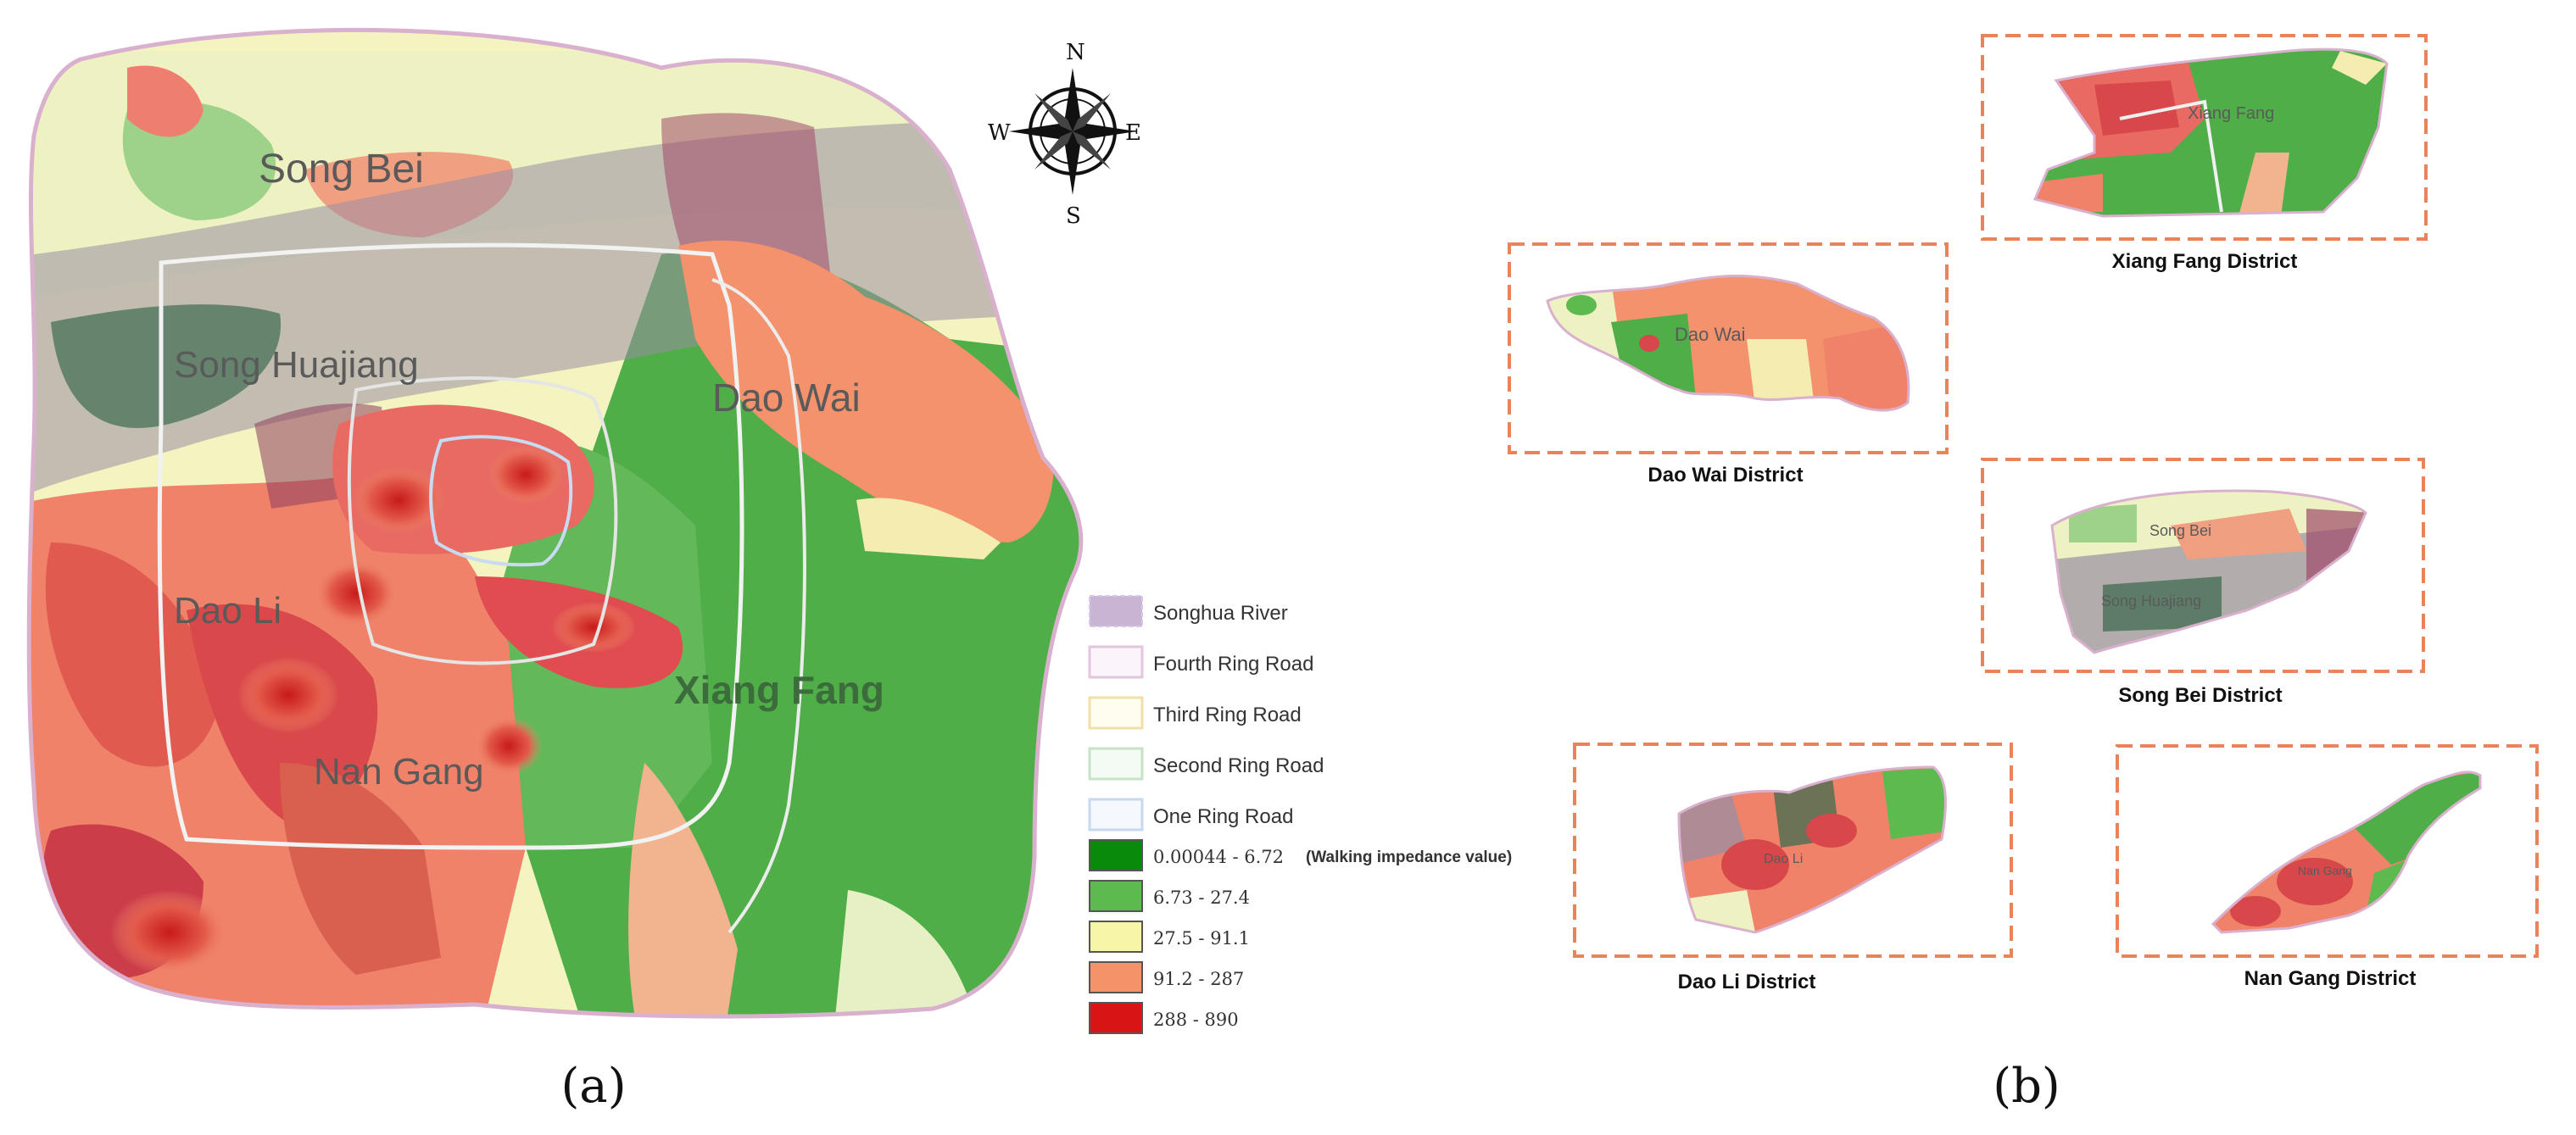 The image size is (2576, 1135). I want to click on legend-item: Fourth Ring Road, so click(1200, 662).